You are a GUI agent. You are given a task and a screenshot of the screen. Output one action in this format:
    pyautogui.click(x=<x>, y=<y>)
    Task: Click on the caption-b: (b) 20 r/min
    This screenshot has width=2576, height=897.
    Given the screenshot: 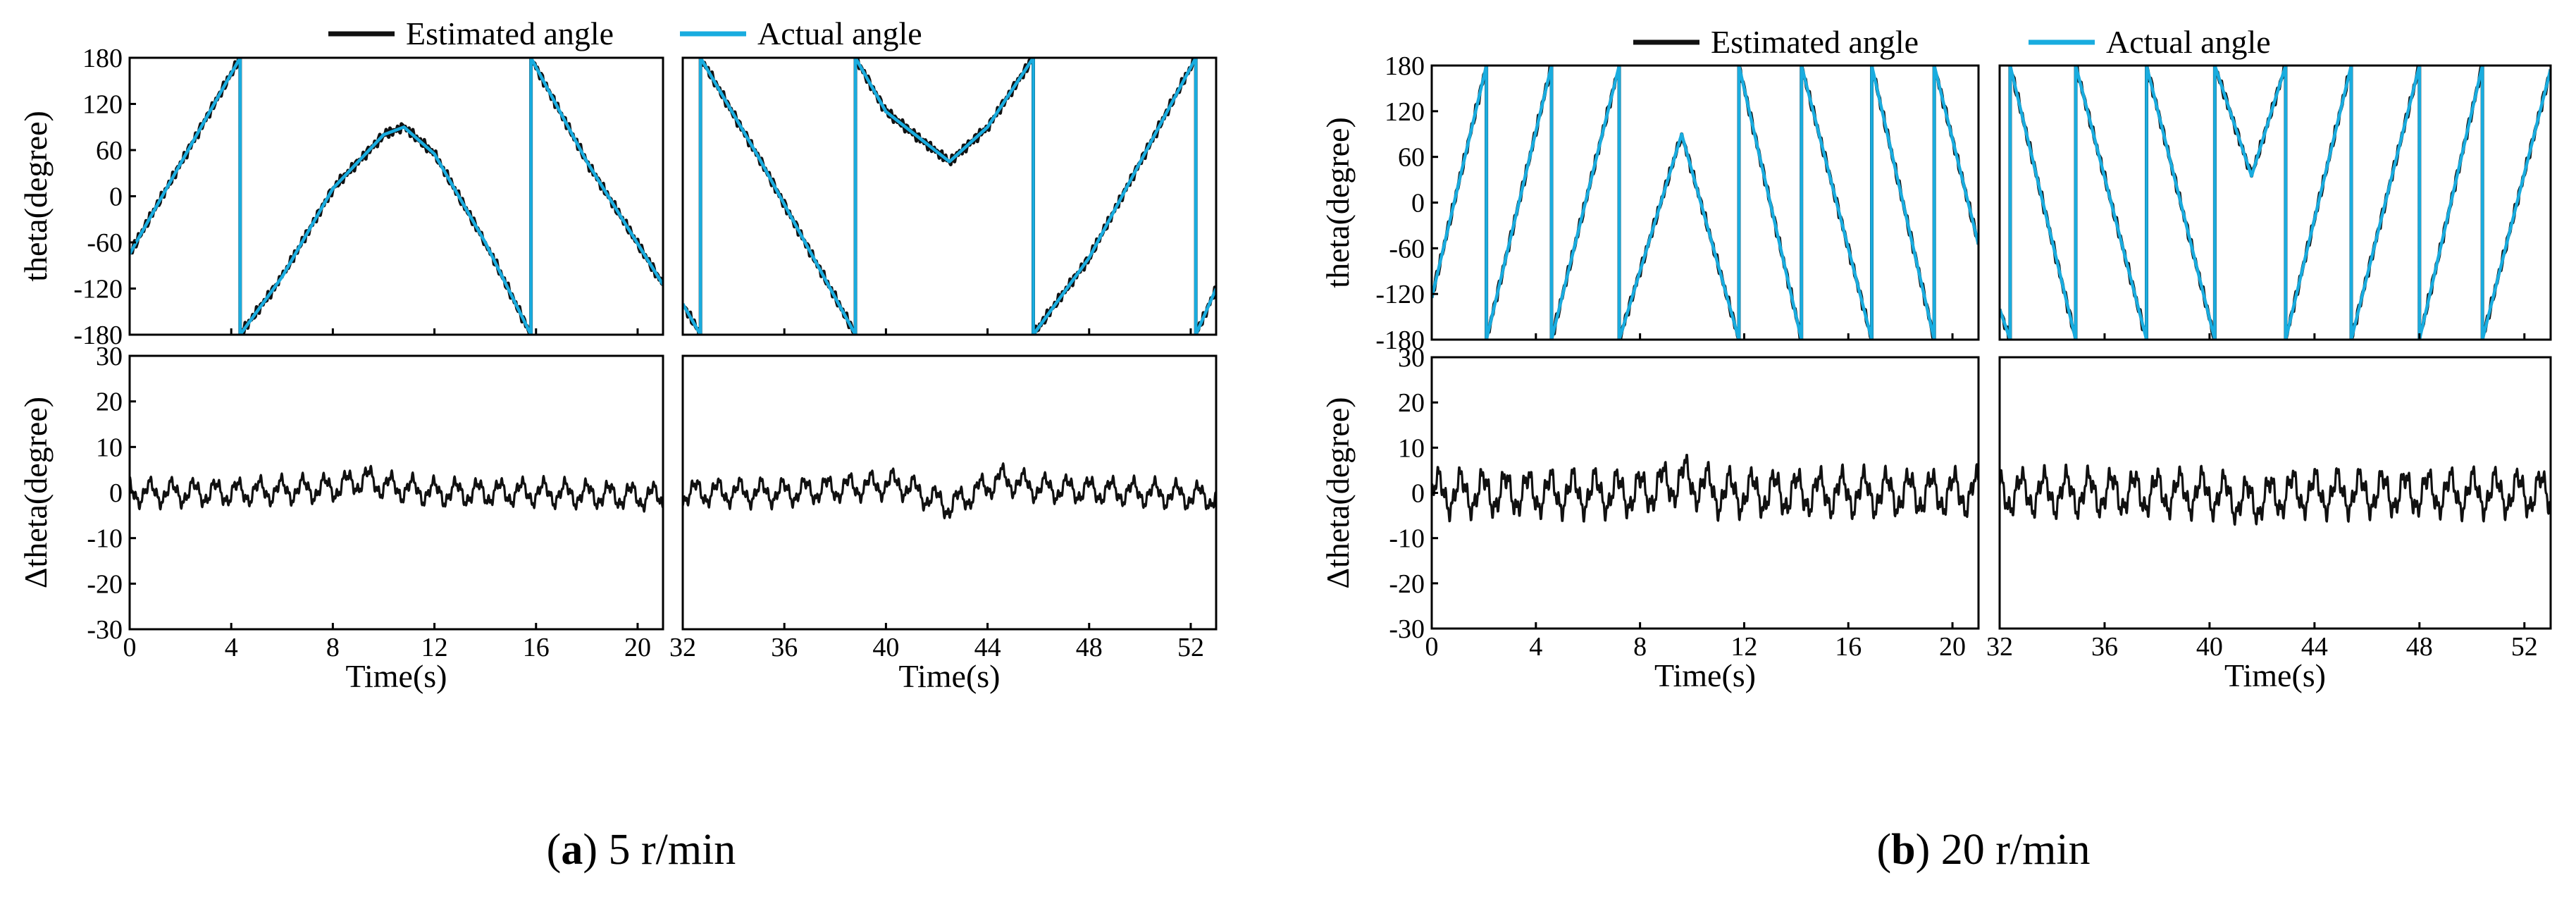 What is the action you would take?
    pyautogui.click(x=1983, y=850)
    